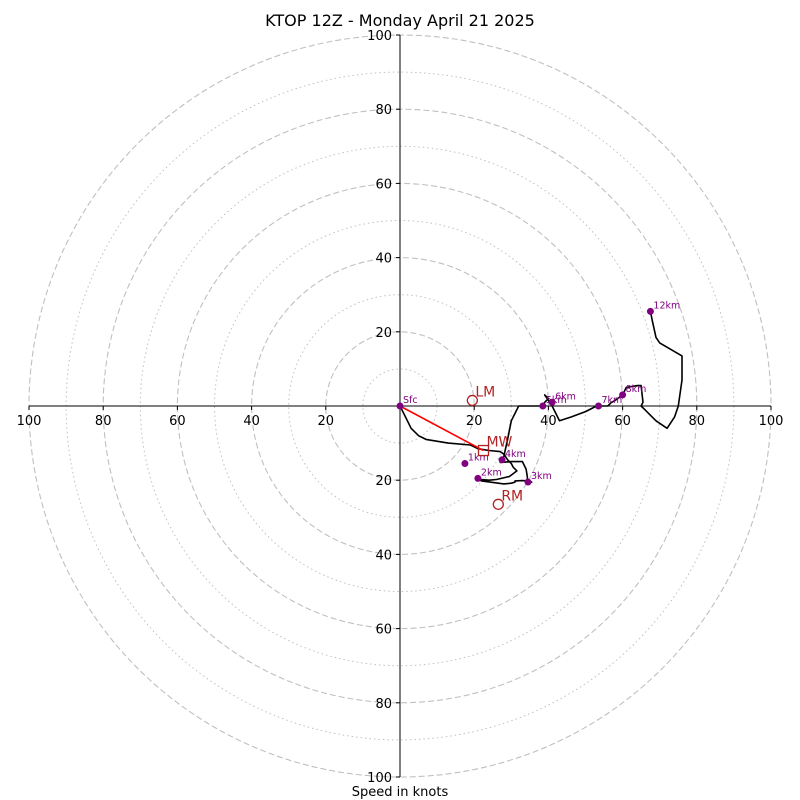  Describe the element at coordinates (441, 428) in the screenshot. I see `shear-vector` at that location.